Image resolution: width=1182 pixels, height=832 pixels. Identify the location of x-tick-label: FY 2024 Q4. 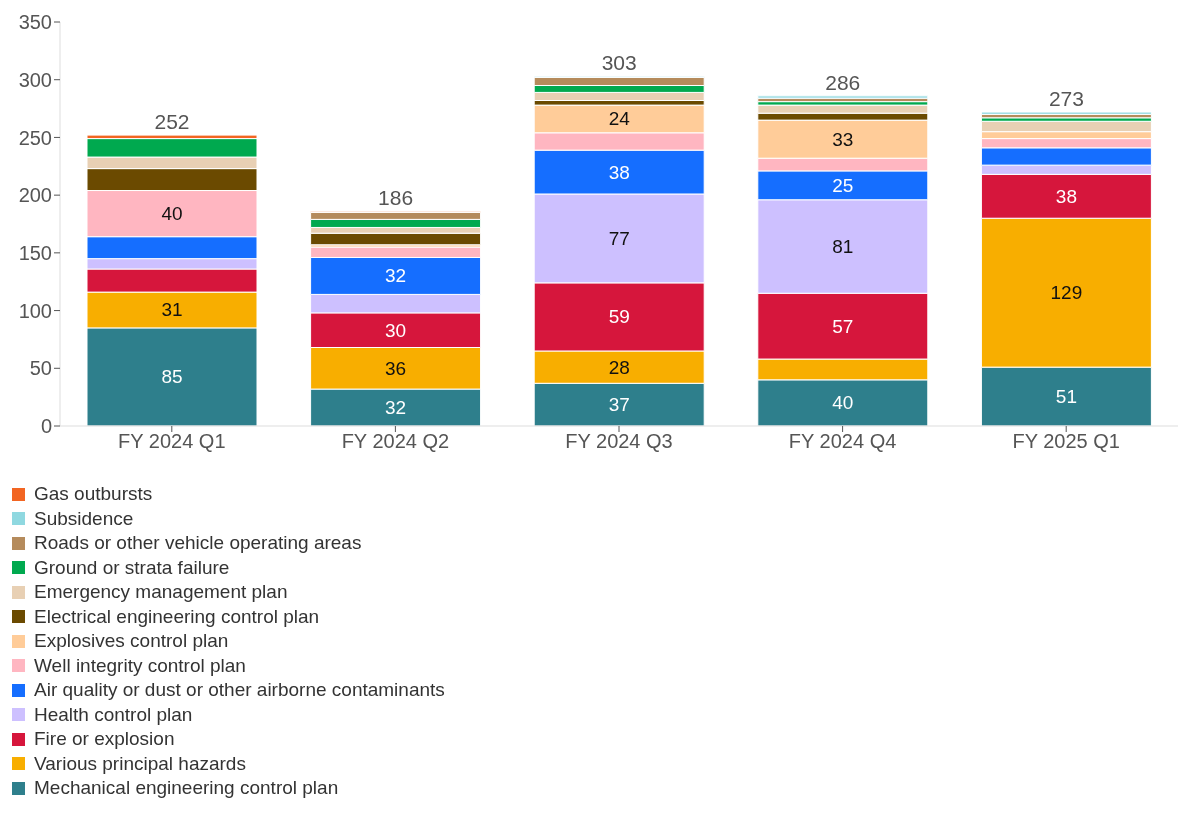
(842, 441).